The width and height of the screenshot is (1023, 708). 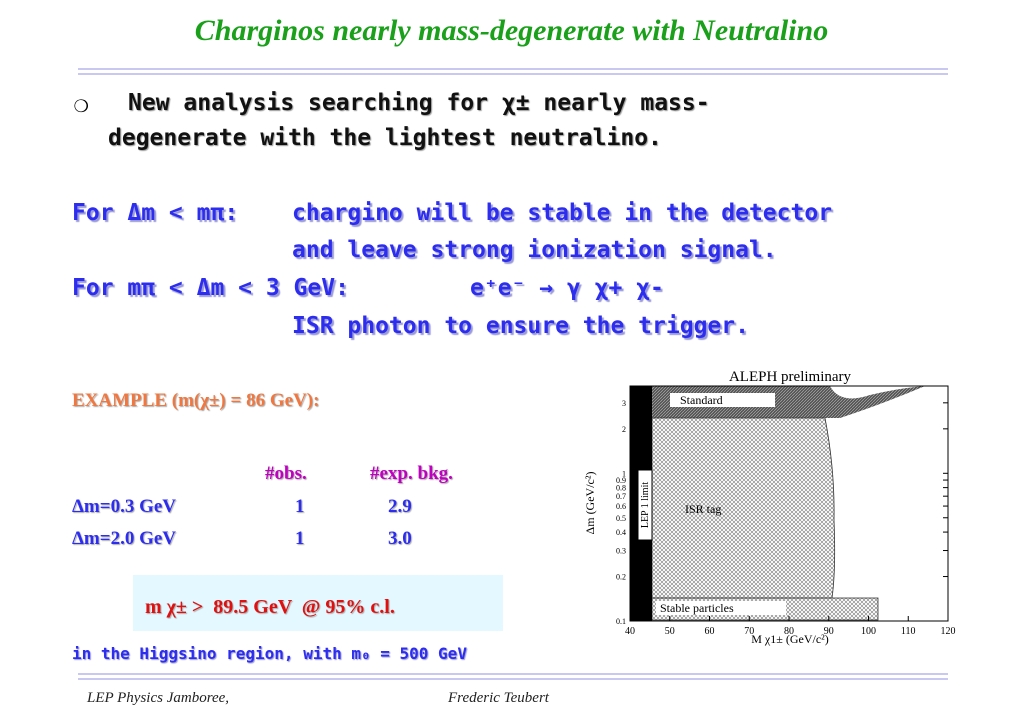 I want to click on y-tick-label: 0.6, so click(x=621, y=506).